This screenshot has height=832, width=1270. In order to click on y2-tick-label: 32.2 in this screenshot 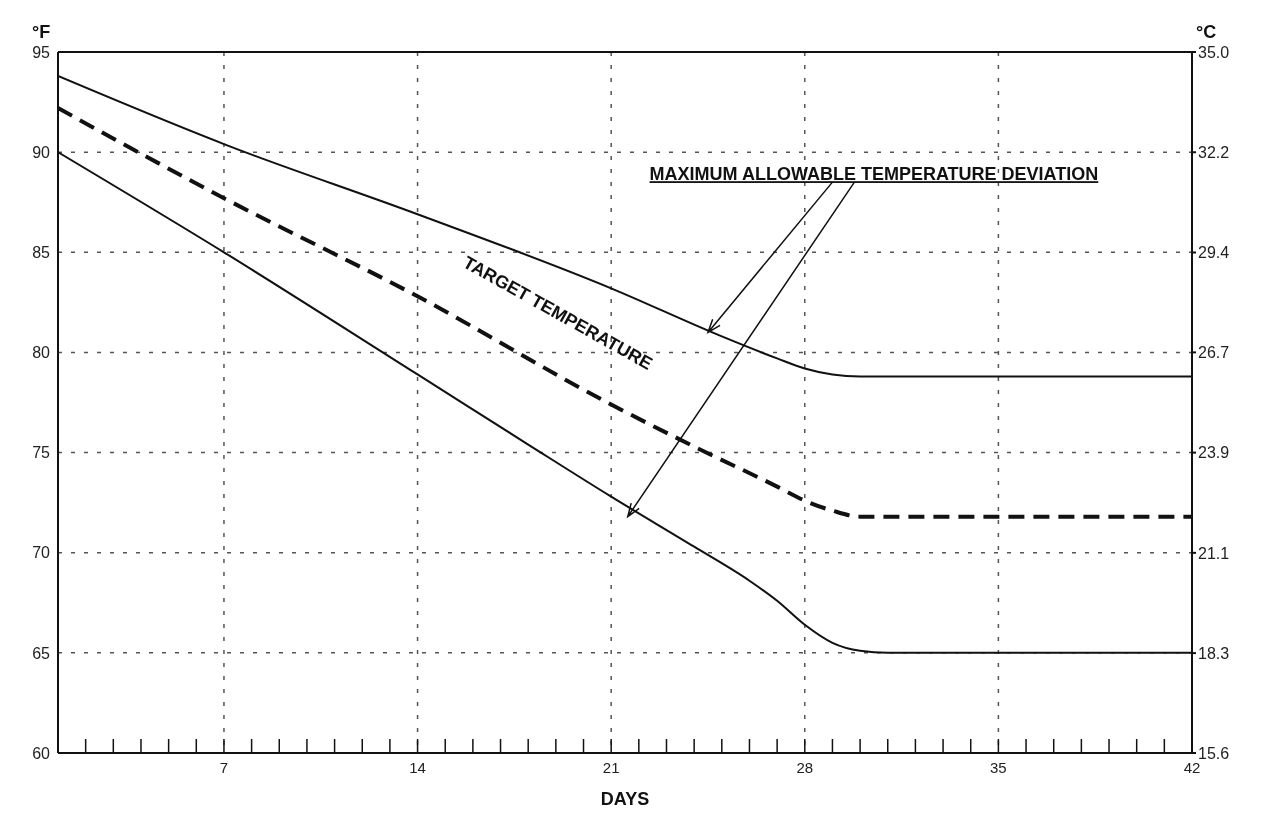, I will do `click(1214, 152)`.